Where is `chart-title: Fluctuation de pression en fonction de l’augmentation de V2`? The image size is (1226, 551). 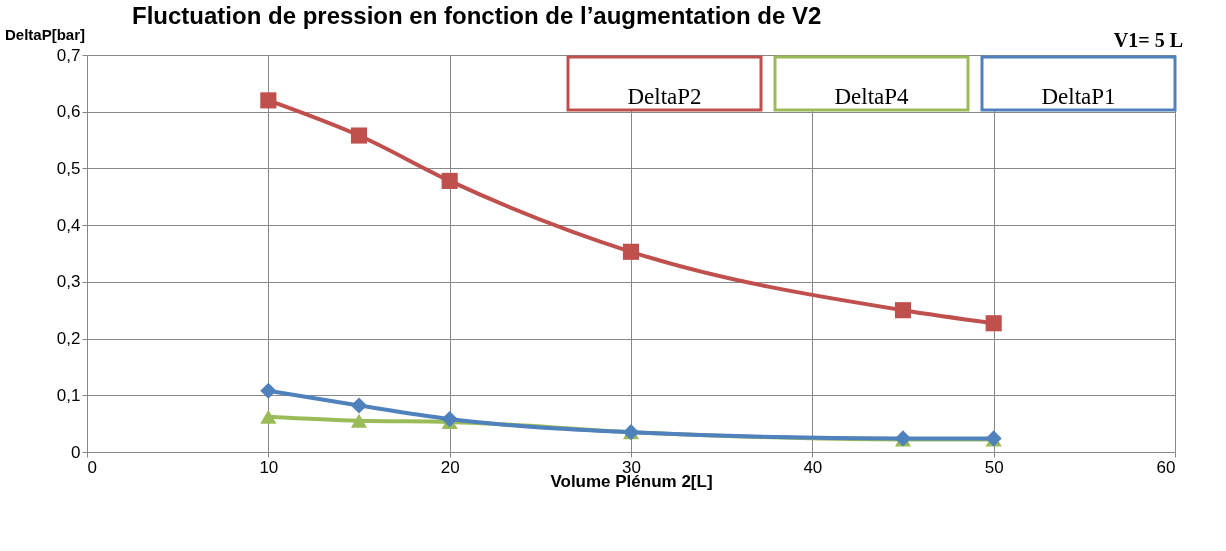 chart-title: Fluctuation de pression en fonction de l’augmentation de V2 is located at coordinates (477, 15).